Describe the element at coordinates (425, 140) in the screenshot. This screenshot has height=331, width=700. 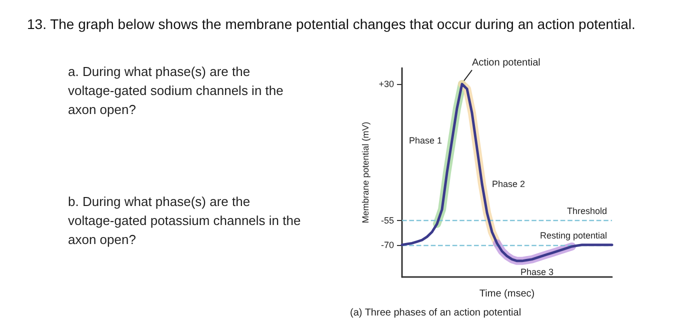
I see `series-label: Phase 1` at that location.